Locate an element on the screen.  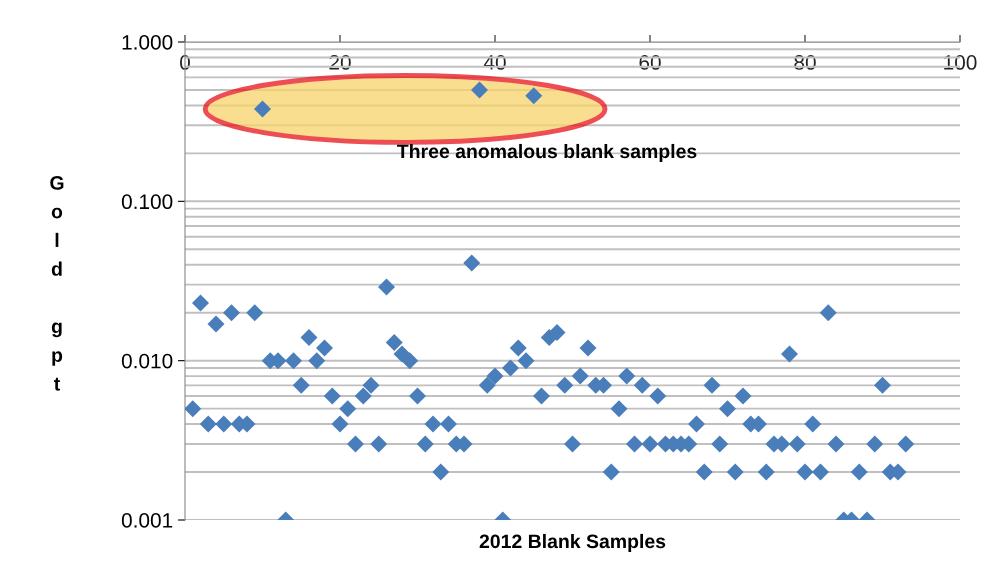
y-tick-label: 0.100 is located at coordinates (147, 202).